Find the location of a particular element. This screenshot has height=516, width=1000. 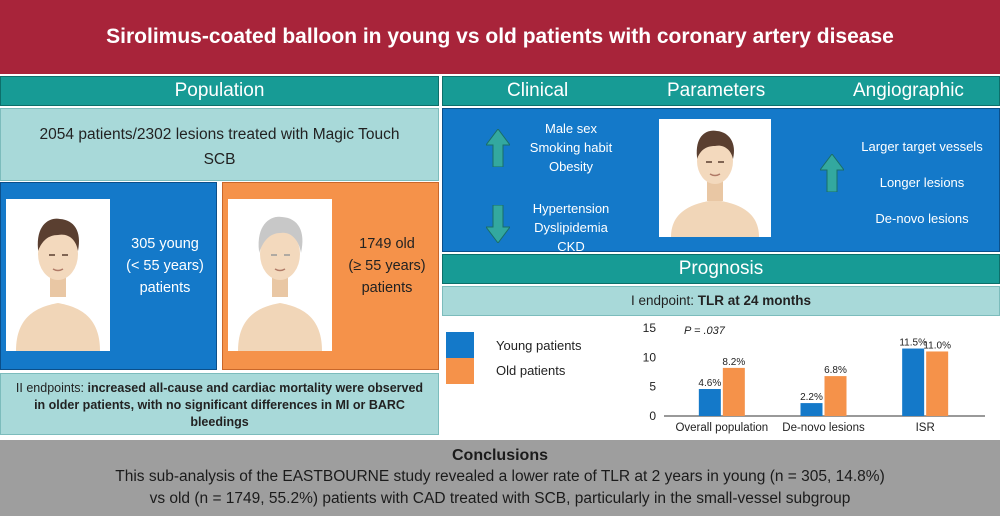

bar-data-label: 4.6% is located at coordinates (709, 383).